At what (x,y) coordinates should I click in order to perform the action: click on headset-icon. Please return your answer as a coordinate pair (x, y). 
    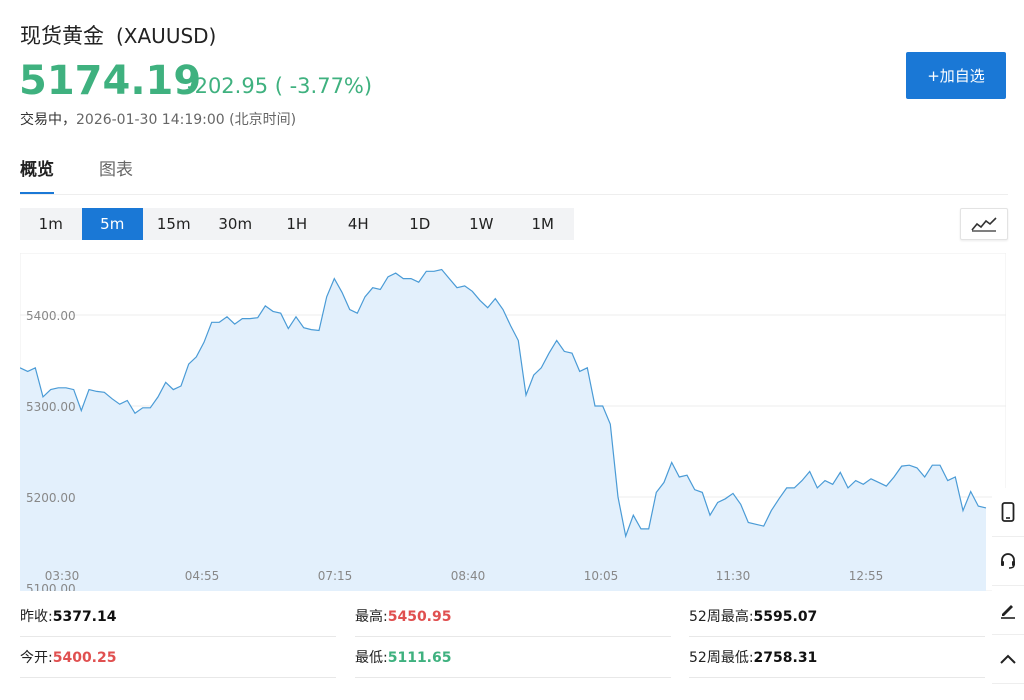
    Looking at the image, I should click on (1008, 561).